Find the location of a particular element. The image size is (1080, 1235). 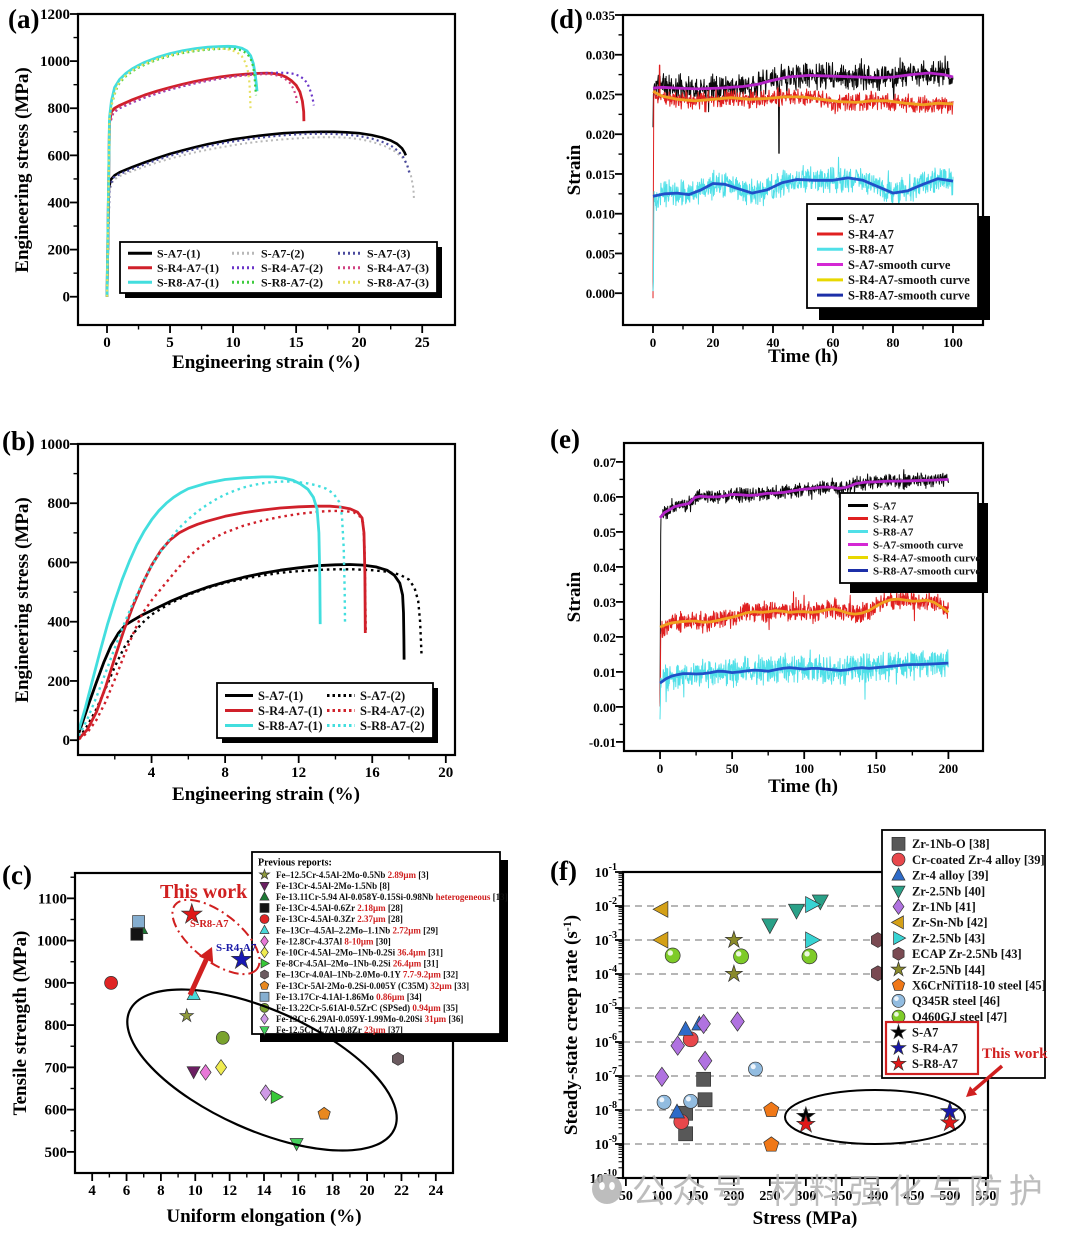

legend-label: S-R8-A7 is located at coordinates (871, 250).